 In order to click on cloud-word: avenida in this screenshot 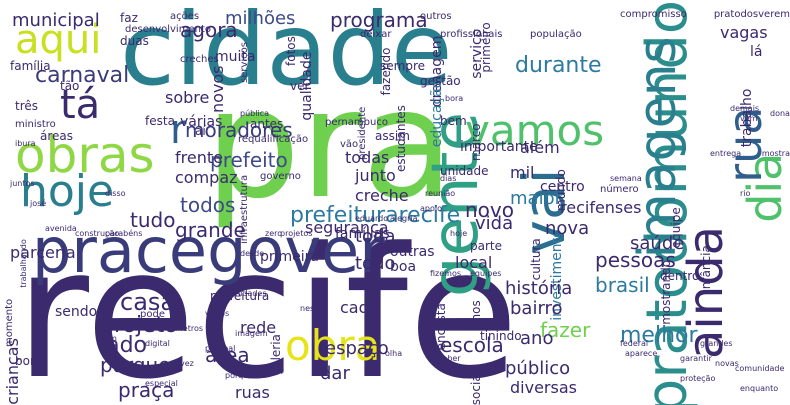, I will do `click(61, 228)`.